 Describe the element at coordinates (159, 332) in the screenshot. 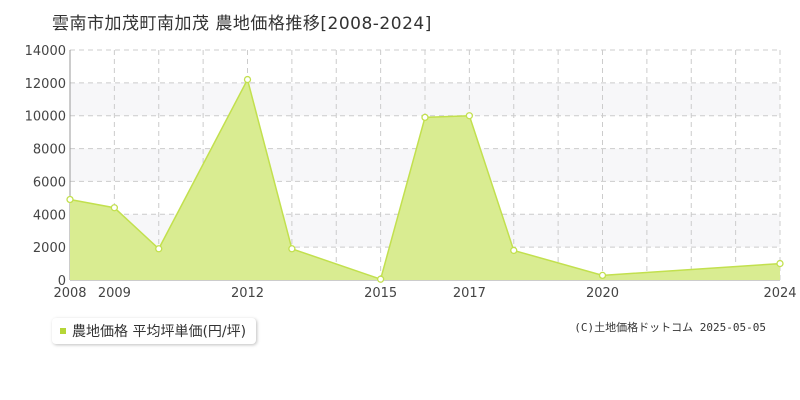

I see `legend-label: 農地価格 平均坪単価(円/坪)` at that location.